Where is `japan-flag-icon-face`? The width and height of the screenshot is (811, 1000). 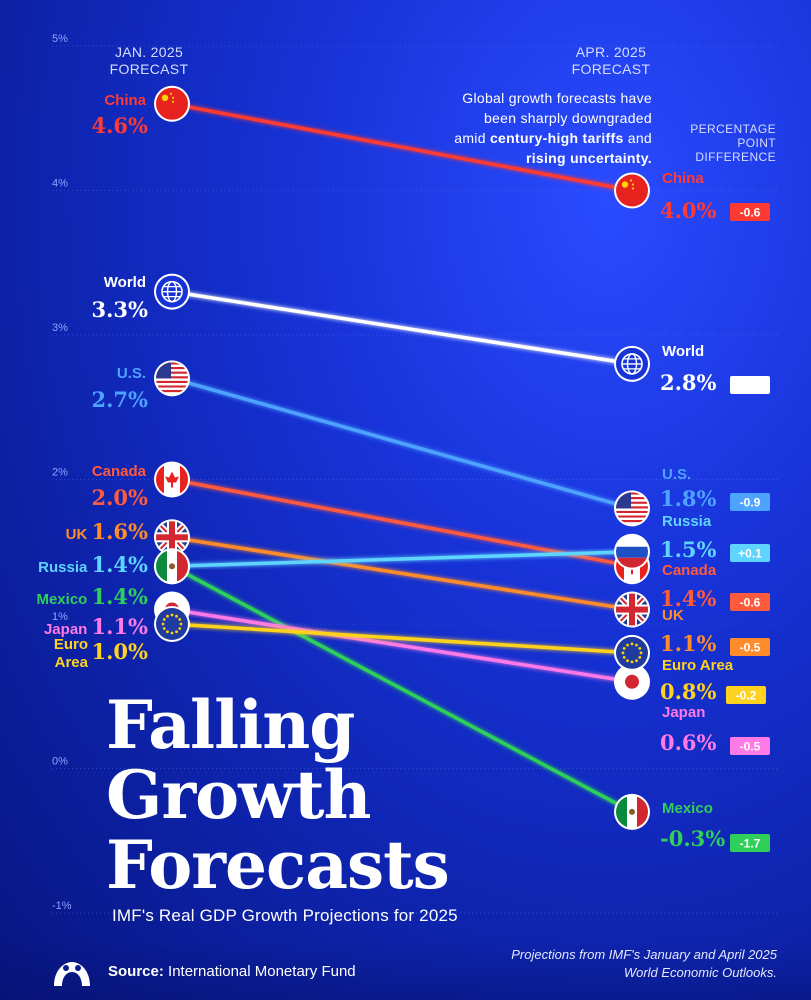 japan-flag-icon-face is located at coordinates (632, 681).